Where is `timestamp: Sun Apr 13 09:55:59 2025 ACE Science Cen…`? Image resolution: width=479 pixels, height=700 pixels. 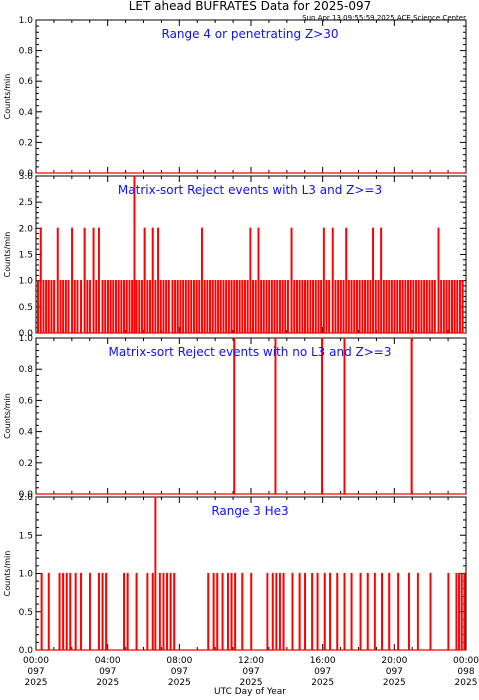
timestamp: Sun Apr 13 09:55:59 2025 ACE Science Cen… is located at coordinates (384, 18).